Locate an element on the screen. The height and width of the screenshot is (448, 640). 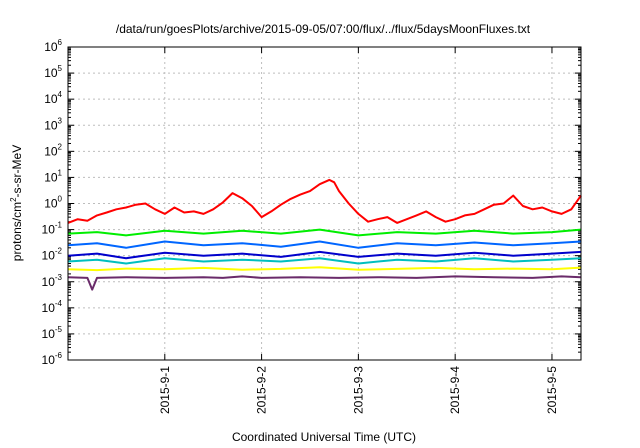
y-tick-label: 10⁻⁴ is located at coordinates (52, 307).